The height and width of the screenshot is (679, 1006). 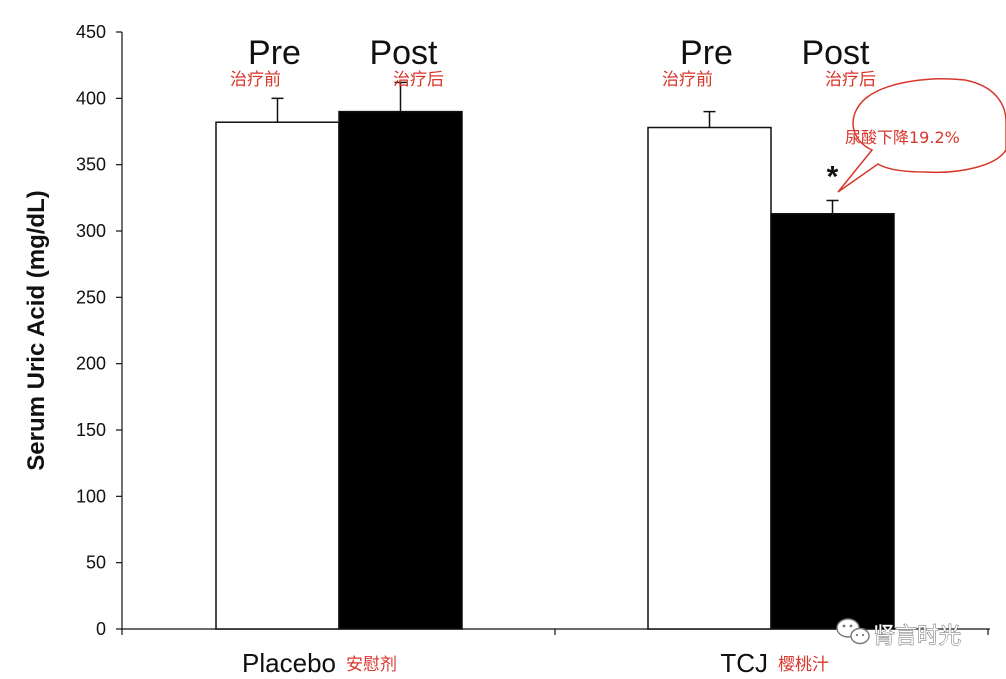 I want to click on y-tick-label-300: 300, so click(x=91, y=231).